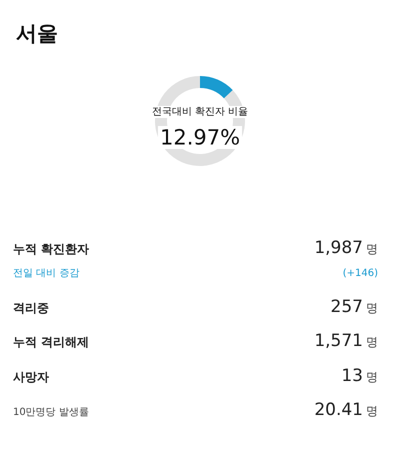 Image resolution: width=396 pixels, height=475 pixels. I want to click on text: 20.41 명, so click(346, 410).